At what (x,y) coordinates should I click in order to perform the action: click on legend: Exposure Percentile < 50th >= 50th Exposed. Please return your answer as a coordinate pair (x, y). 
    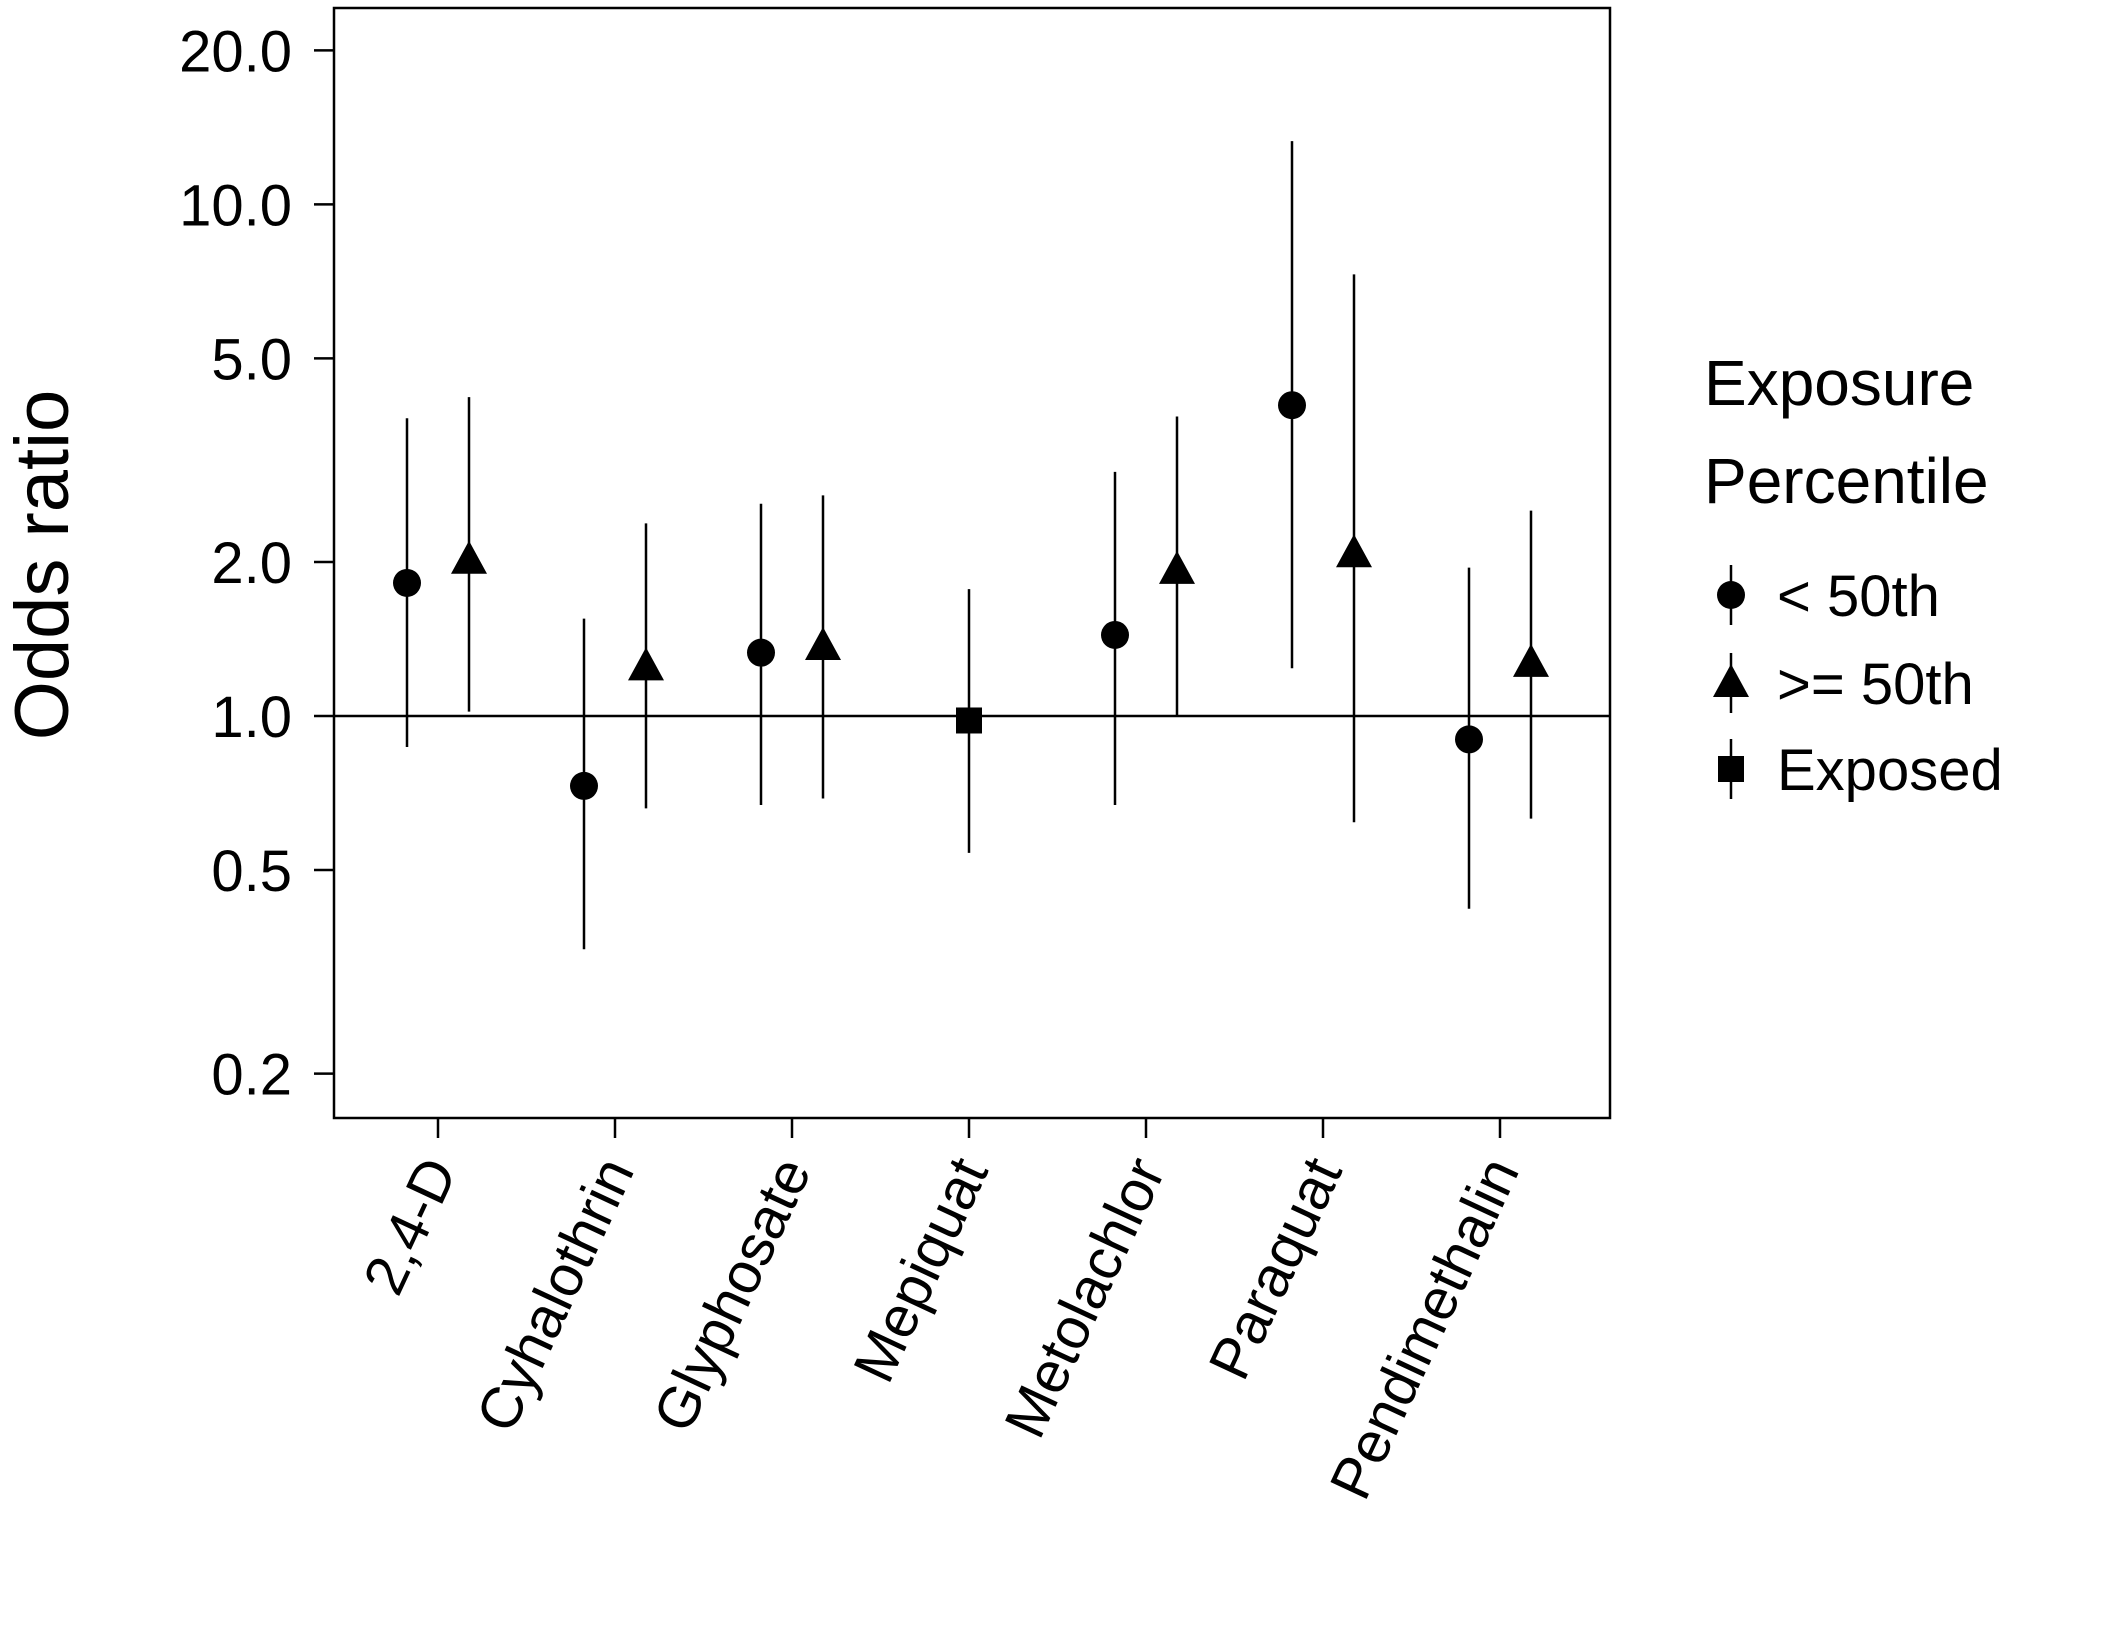
    Looking at the image, I should click on (1853, 575).